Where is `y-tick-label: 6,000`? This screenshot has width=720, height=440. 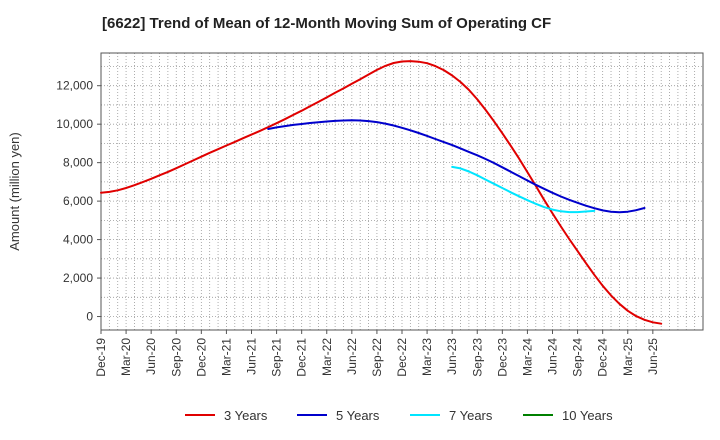 y-tick-label: 6,000 is located at coordinates (78, 201).